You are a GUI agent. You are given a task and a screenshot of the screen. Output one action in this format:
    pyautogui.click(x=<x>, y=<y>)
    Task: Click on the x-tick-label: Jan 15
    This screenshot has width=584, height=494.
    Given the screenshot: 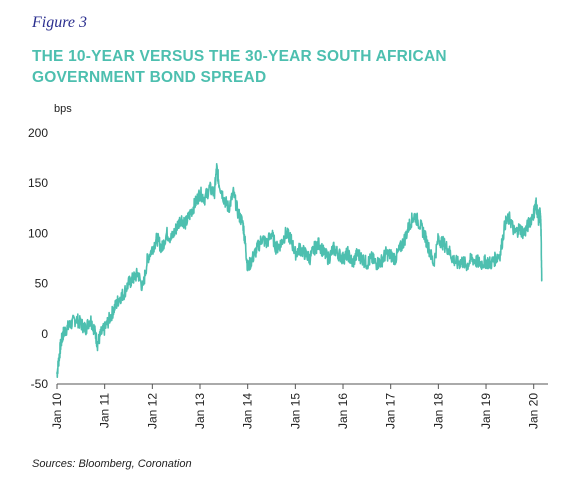 What is the action you would take?
    pyautogui.click(x=295, y=411)
    